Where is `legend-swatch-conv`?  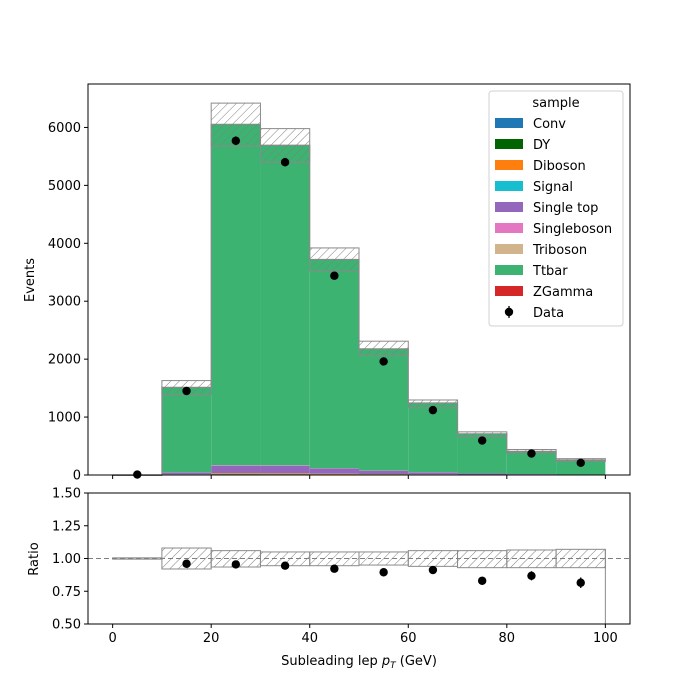
legend-swatch-conv is located at coordinates (509, 123).